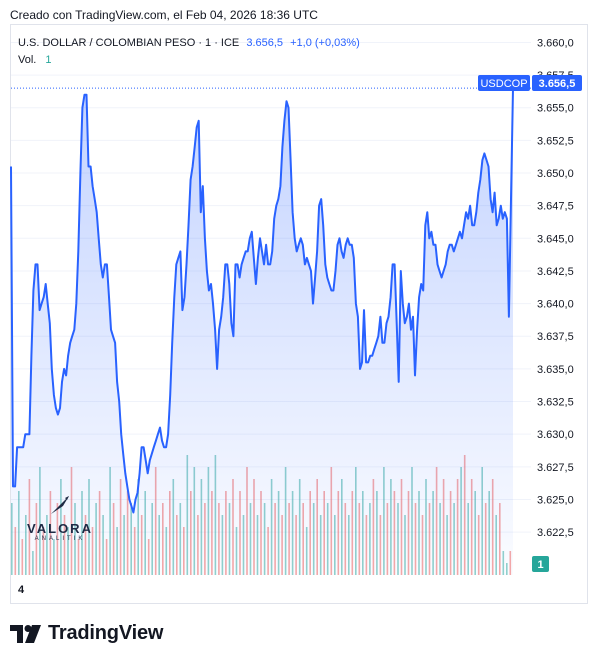  Describe the element at coordinates (555, 109) in the screenshot. I see `y-tick-label: 3.655,0` at that location.